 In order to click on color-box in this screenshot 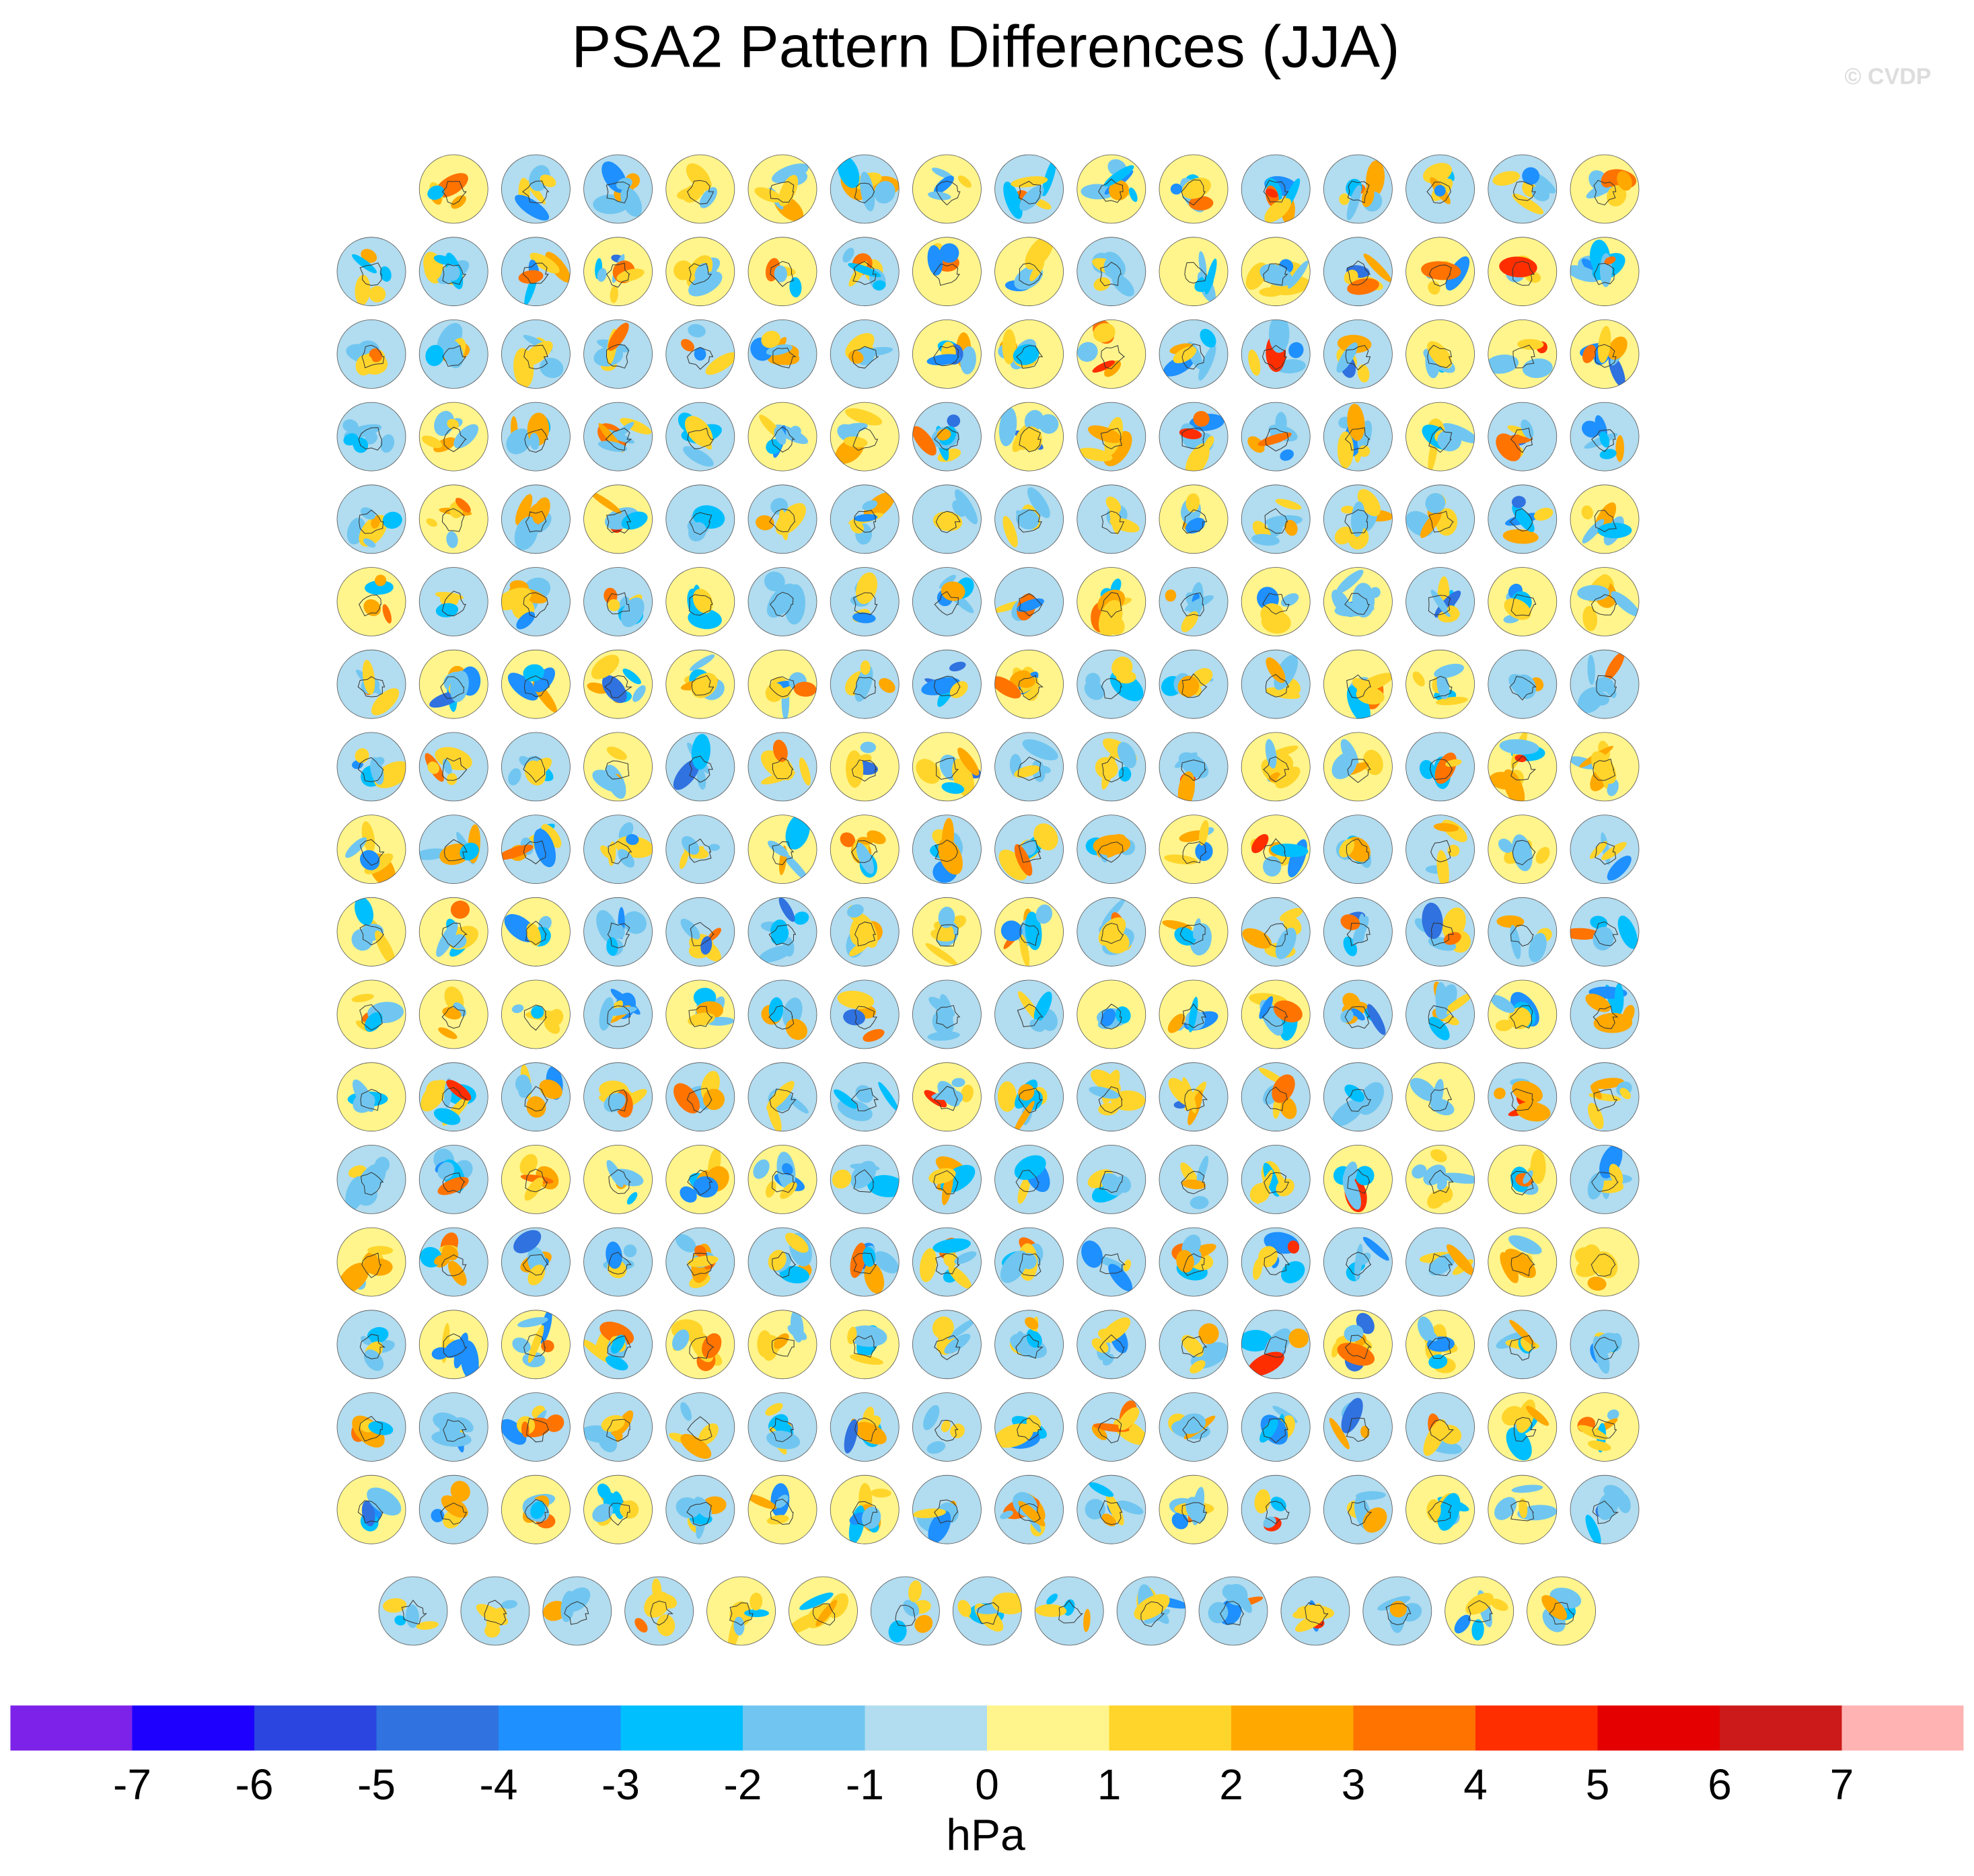, I will do `click(1170, 1728)`.